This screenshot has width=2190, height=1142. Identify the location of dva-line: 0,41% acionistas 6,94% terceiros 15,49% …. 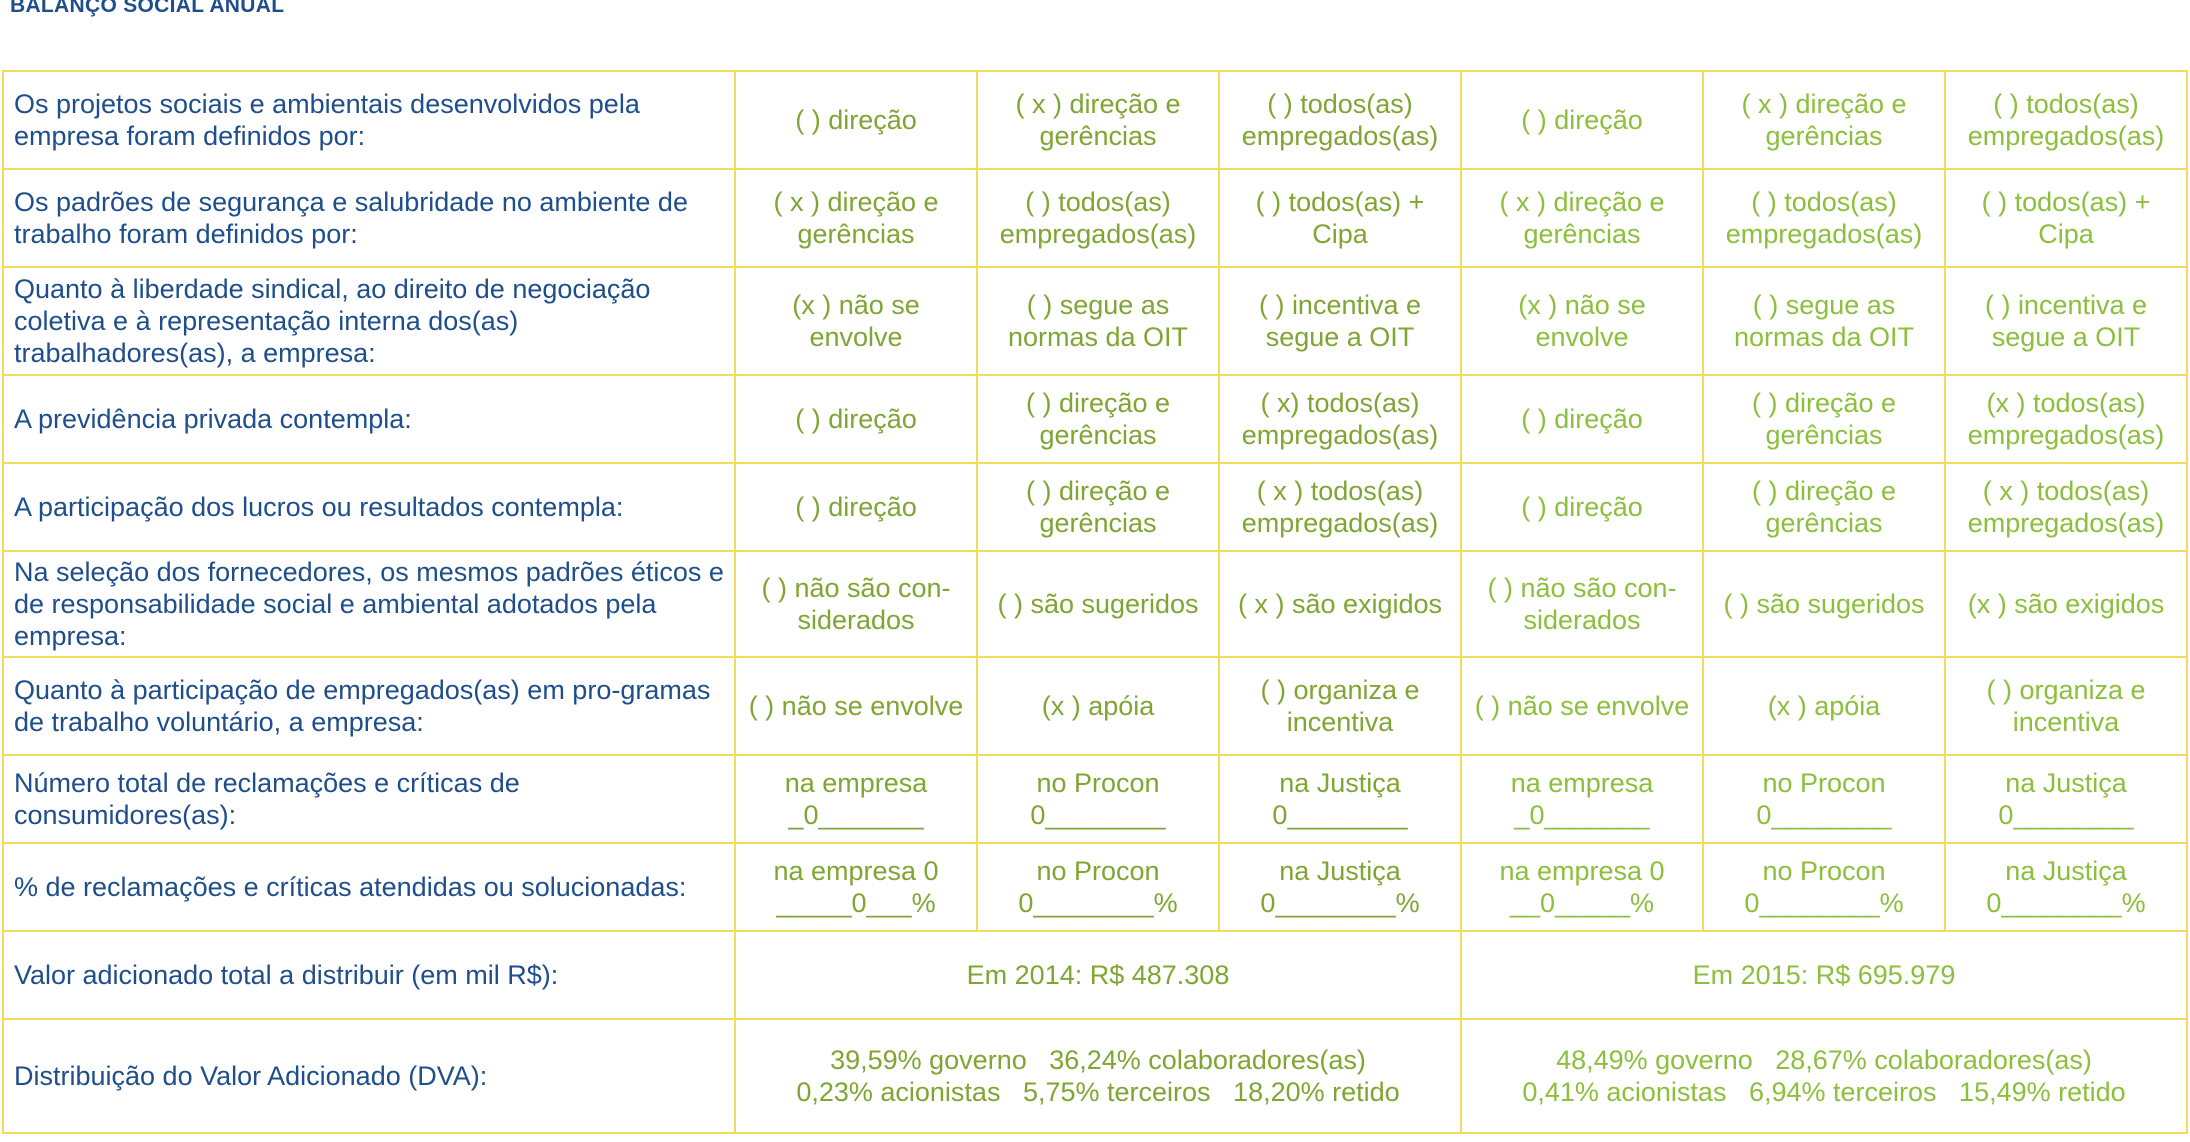
(1824, 1092).